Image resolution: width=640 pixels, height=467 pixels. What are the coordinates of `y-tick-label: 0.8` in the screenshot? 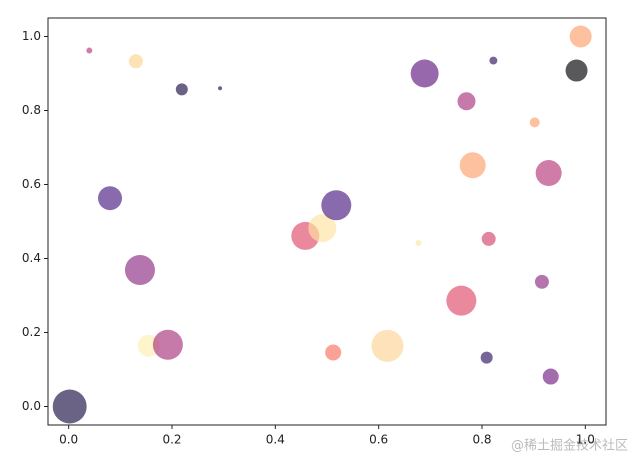 It's located at (31, 110).